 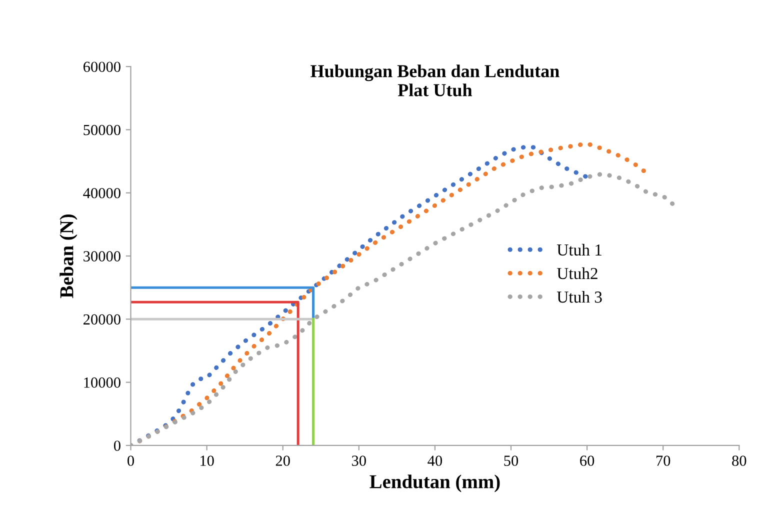 I want to click on y-tick-label: 10000, so click(x=102, y=382).